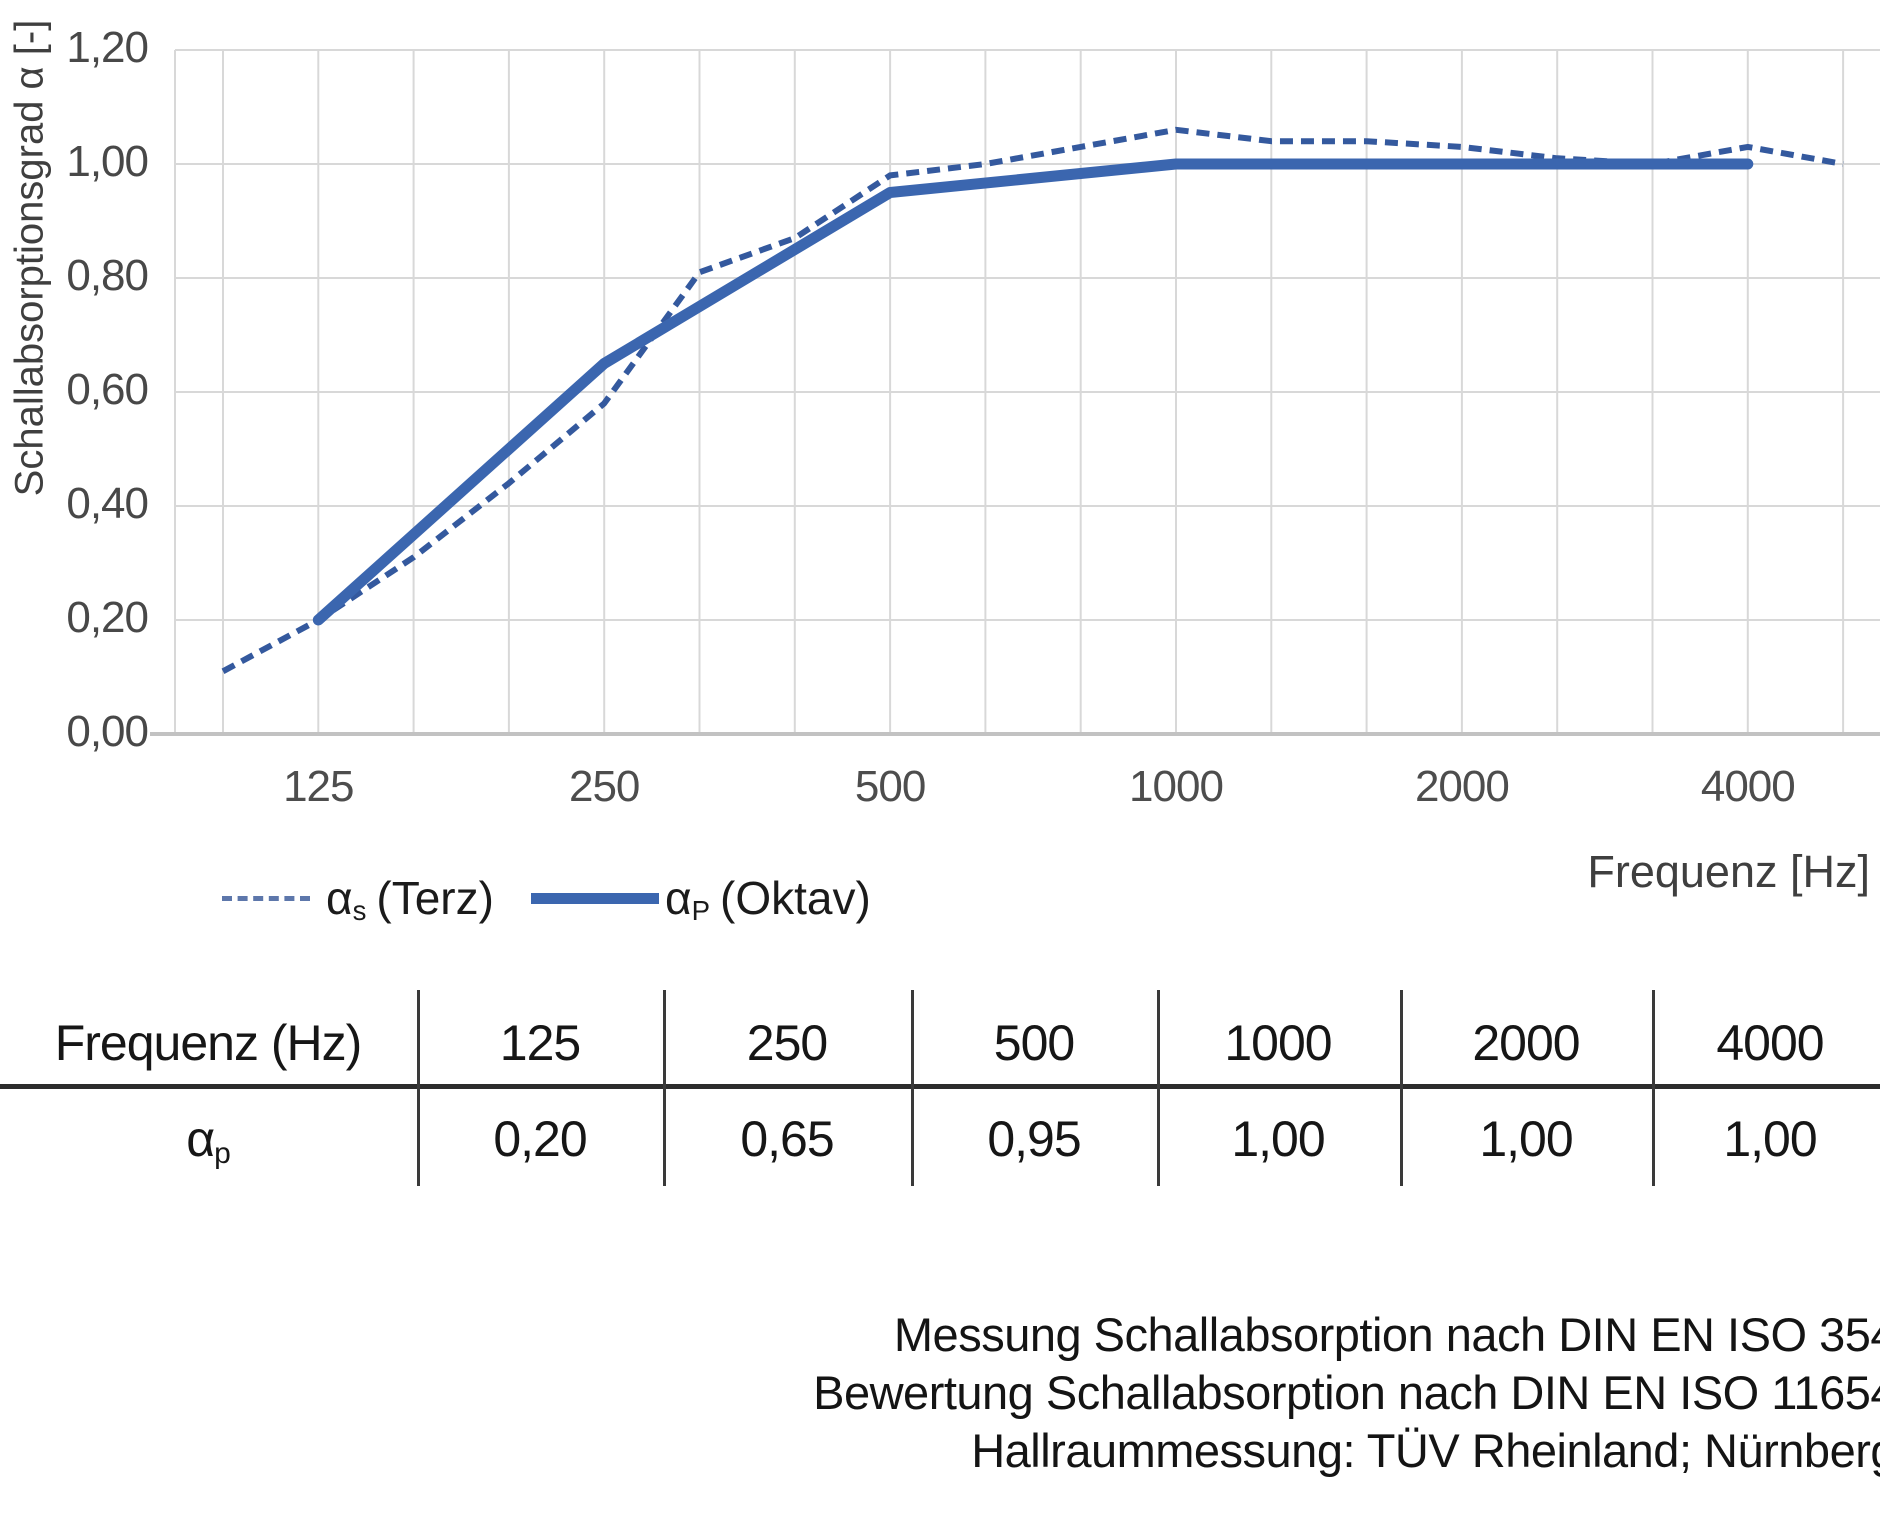  I want to click on table-row-label-alpha-p: αp, so click(208, 1139).